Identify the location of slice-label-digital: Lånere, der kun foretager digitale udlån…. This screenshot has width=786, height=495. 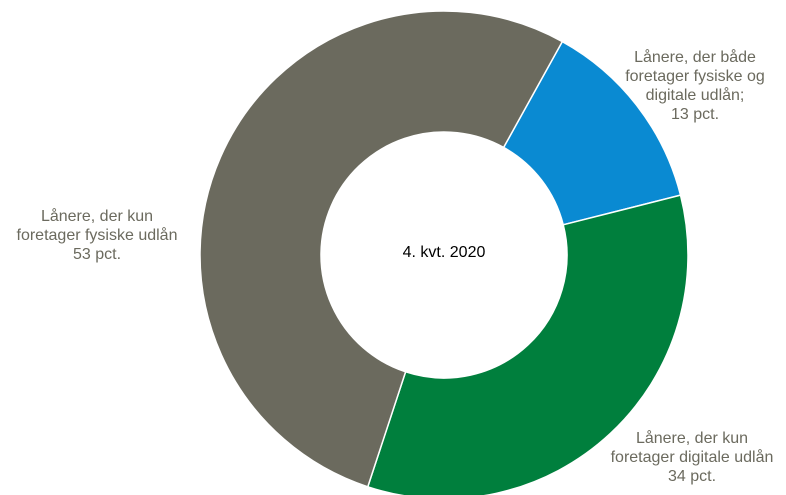
(692, 457).